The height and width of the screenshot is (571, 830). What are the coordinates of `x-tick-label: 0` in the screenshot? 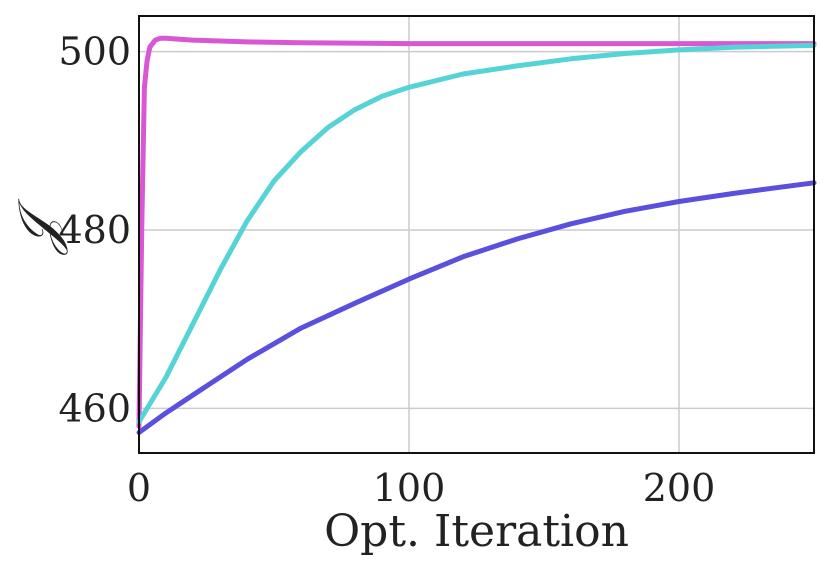 It's located at (139, 488).